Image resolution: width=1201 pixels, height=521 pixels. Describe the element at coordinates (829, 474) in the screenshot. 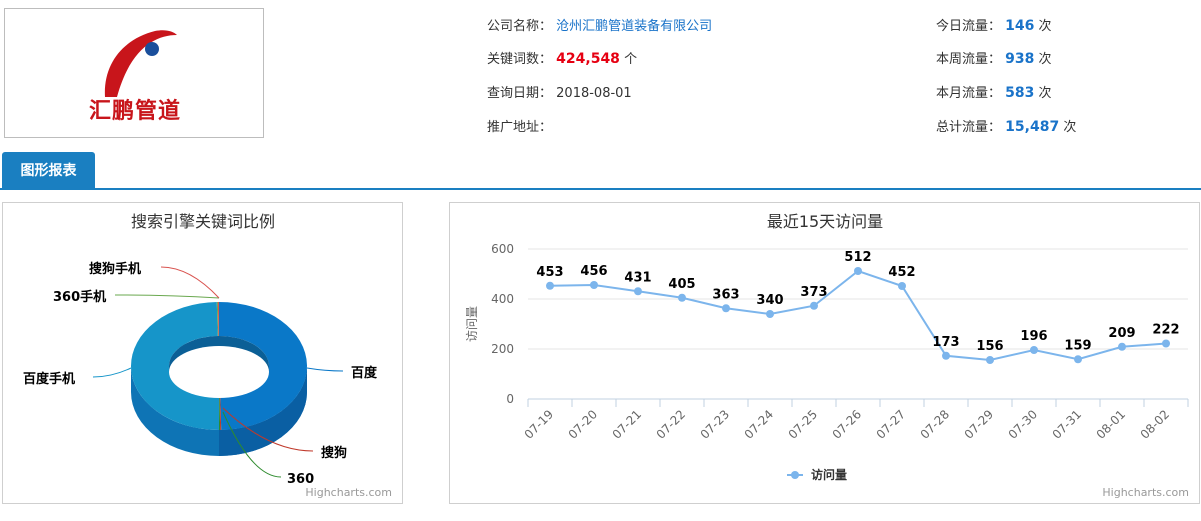

I see `legend-item: 访问量` at that location.